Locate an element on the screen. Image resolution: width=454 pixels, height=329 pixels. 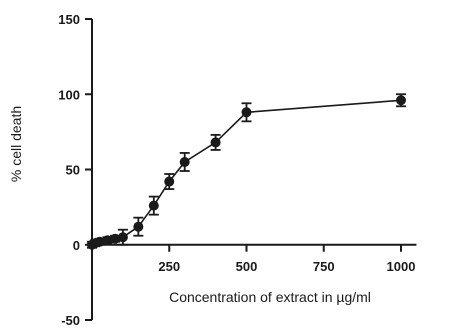
y-tick-label: 0 is located at coordinates (76, 245).